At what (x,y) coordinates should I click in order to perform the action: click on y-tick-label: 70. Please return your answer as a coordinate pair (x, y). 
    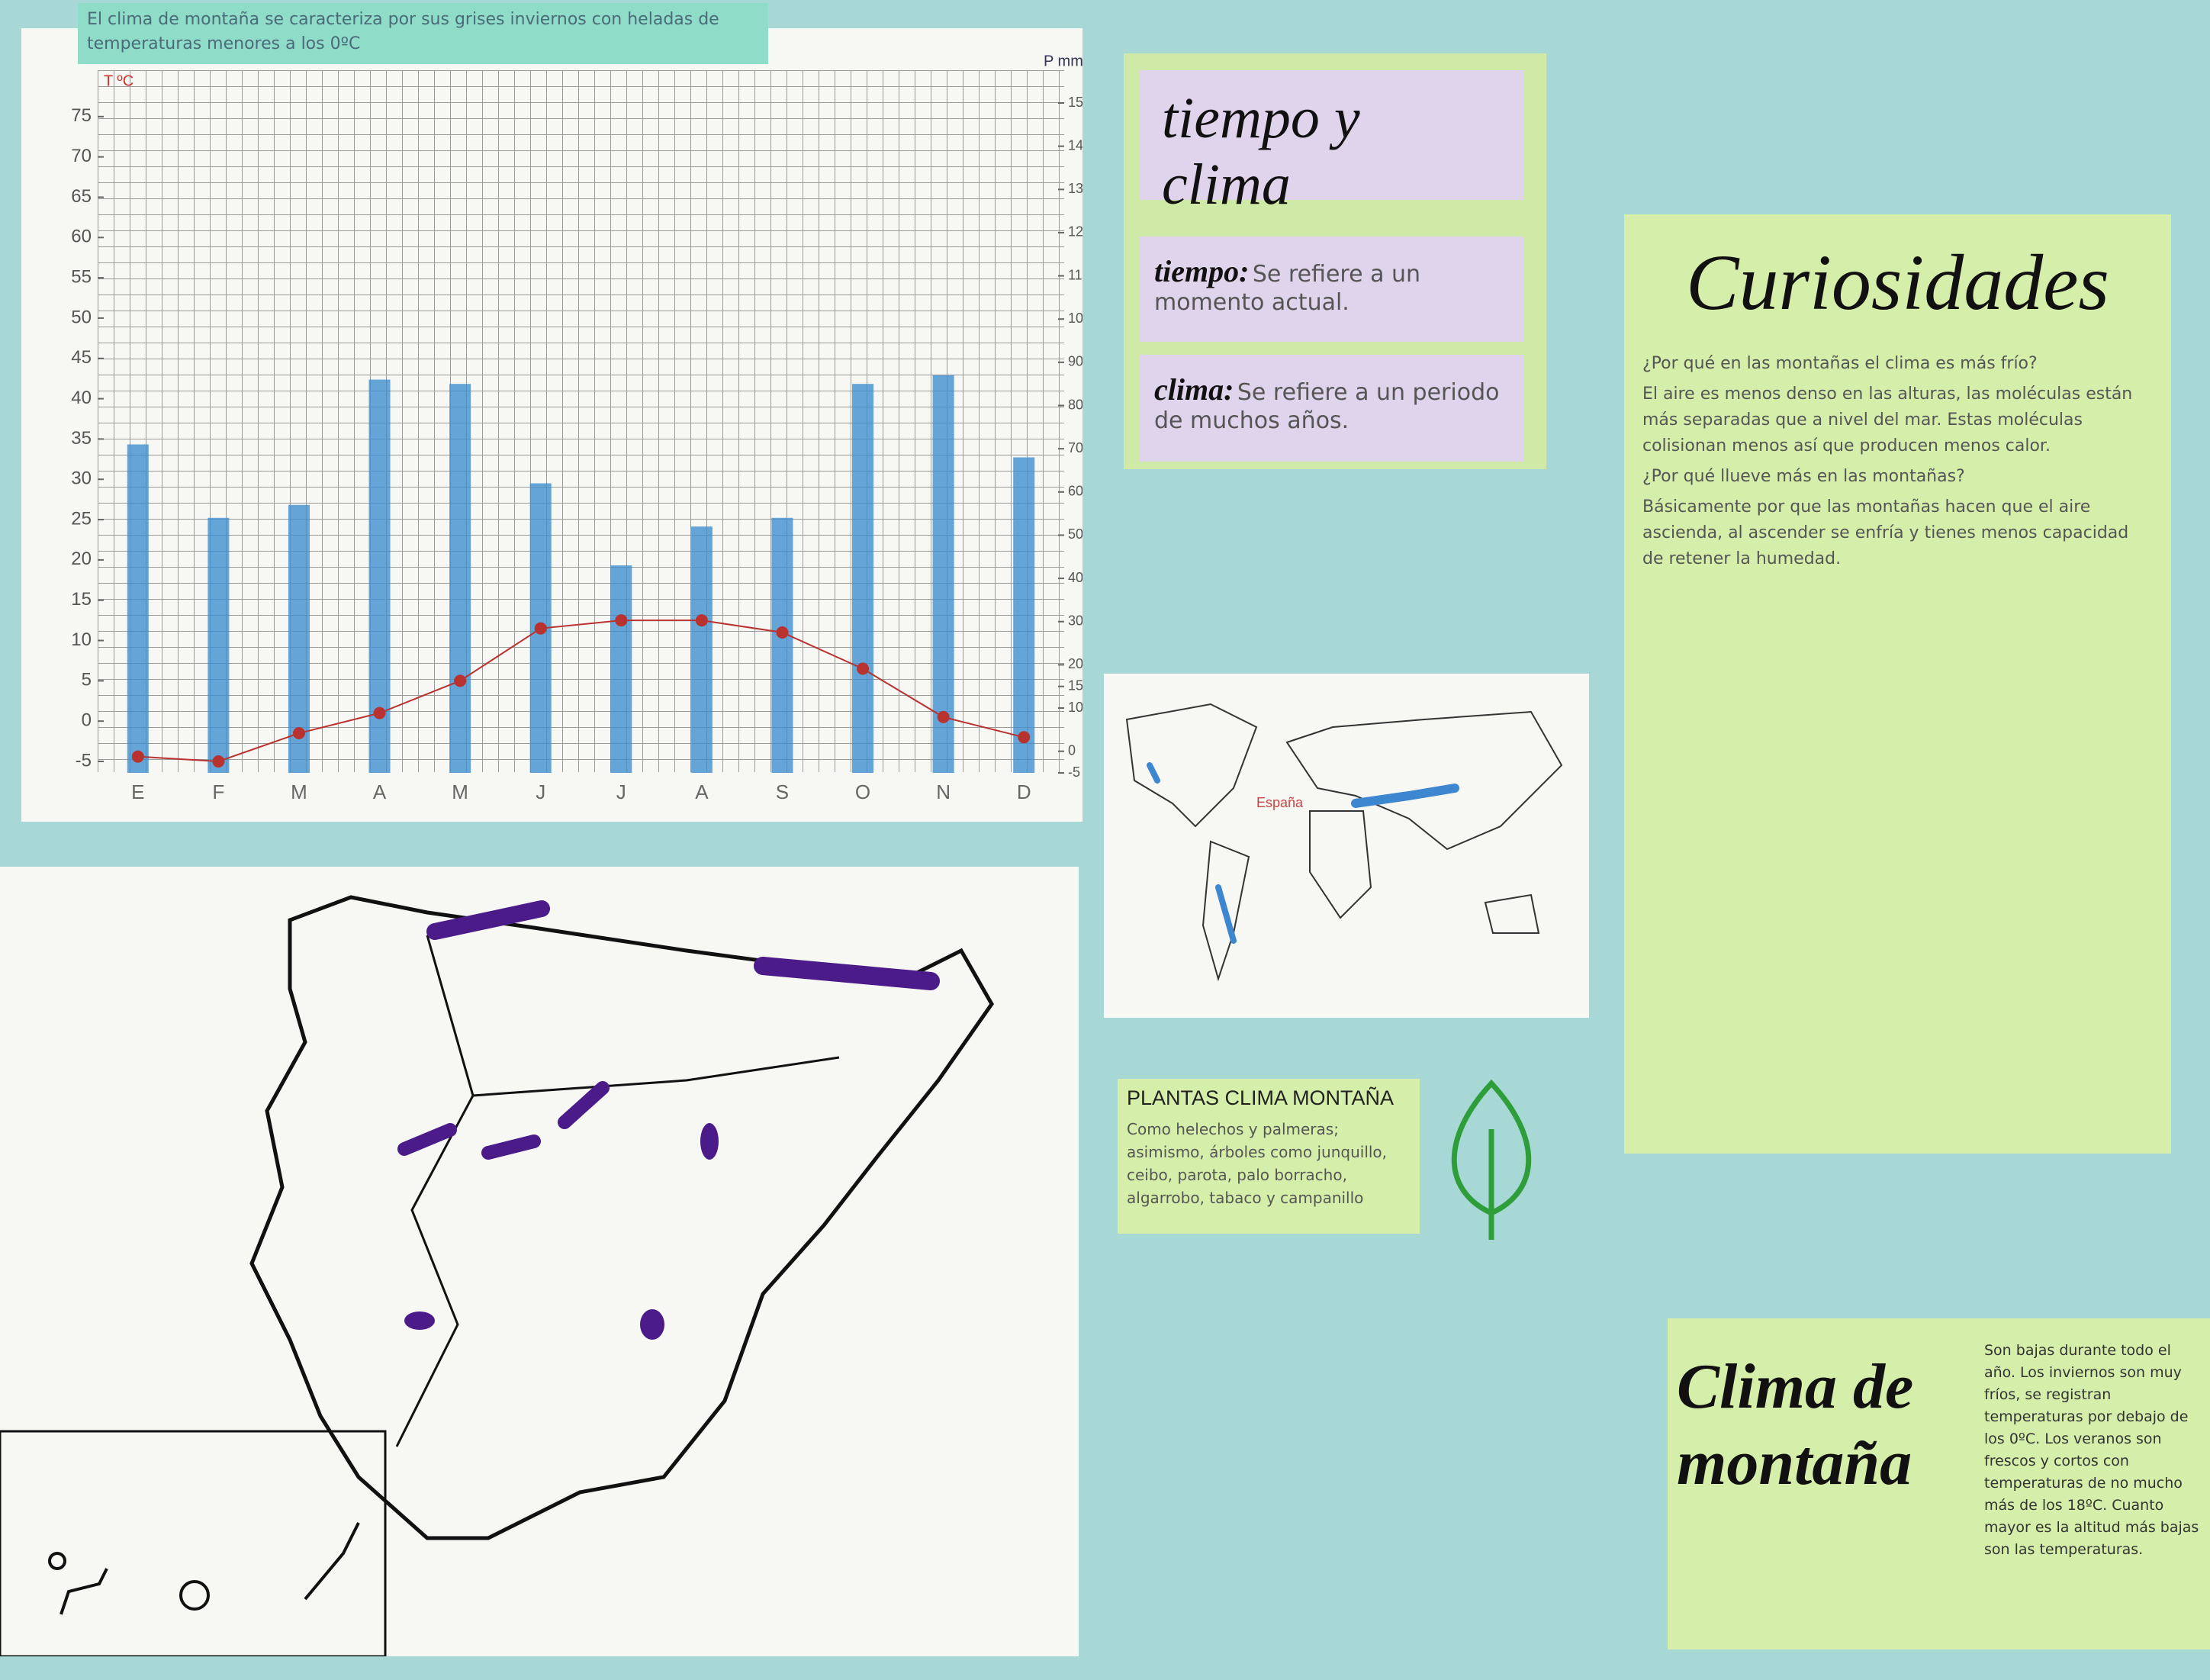
    Looking at the image, I should click on (82, 156).